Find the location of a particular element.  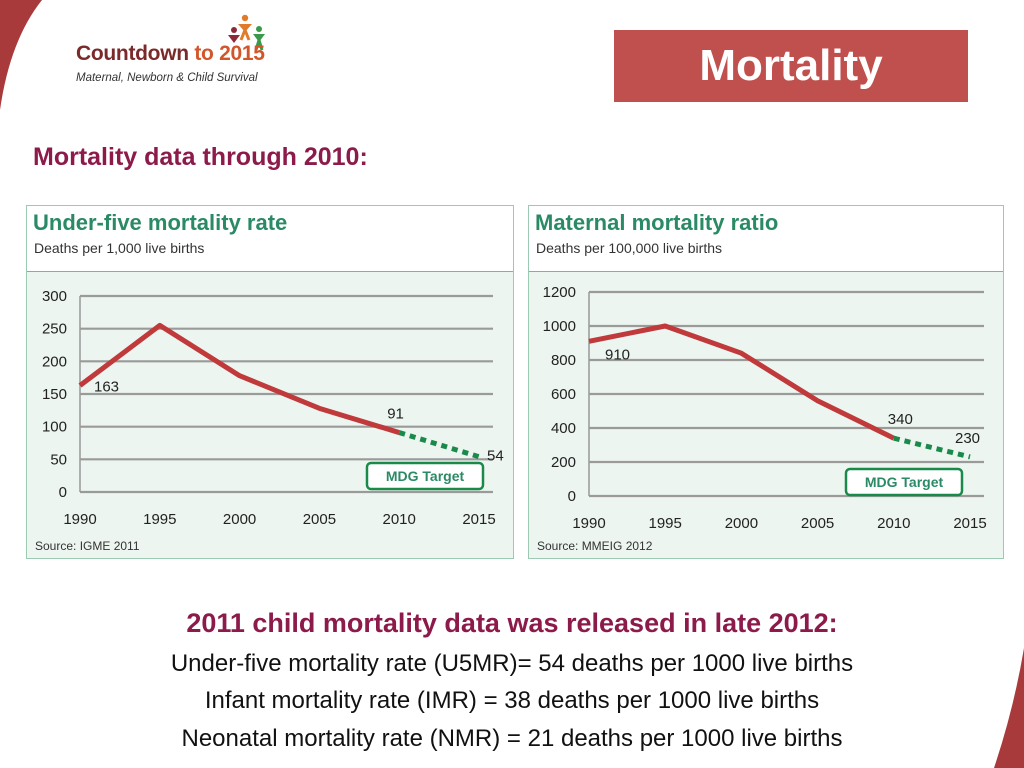

data-label: 54 is located at coordinates (495, 456).